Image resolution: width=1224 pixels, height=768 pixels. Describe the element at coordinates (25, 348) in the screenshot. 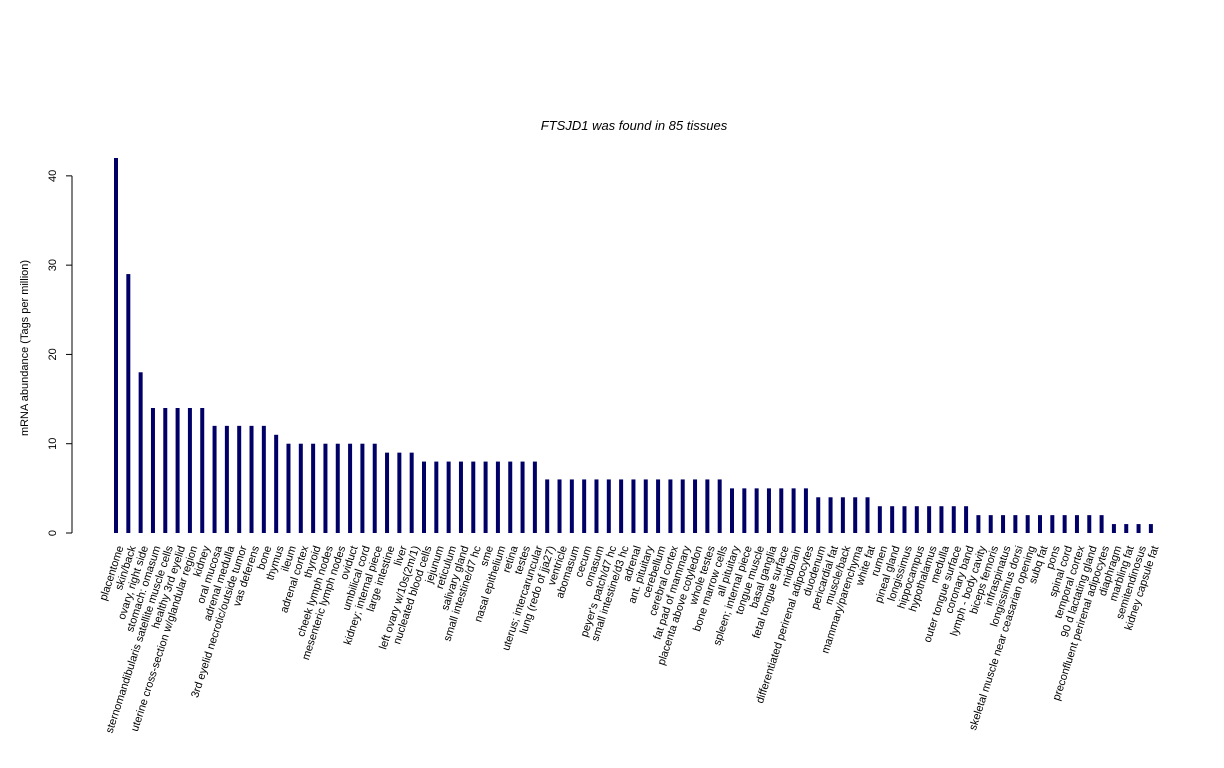

I see `y-axis-label: mRNA abundance (Tags per million)` at that location.